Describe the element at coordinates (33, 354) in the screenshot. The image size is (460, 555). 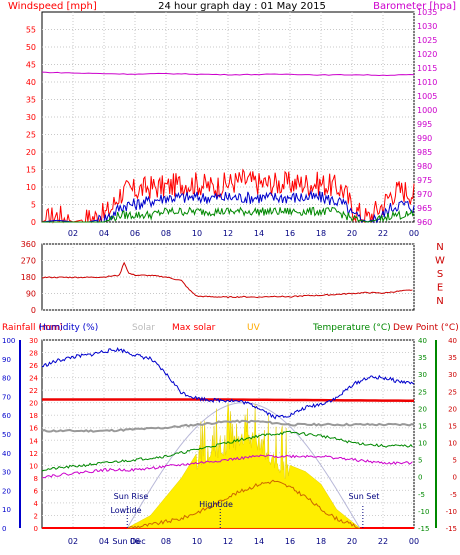
I see `tick-label-rainfall: 28` at that location.